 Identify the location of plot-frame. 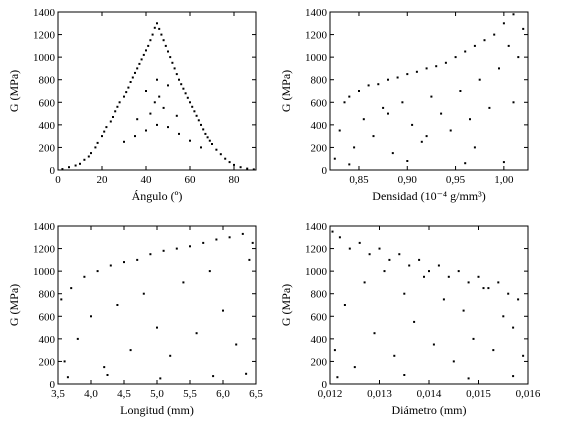
(429, 305).